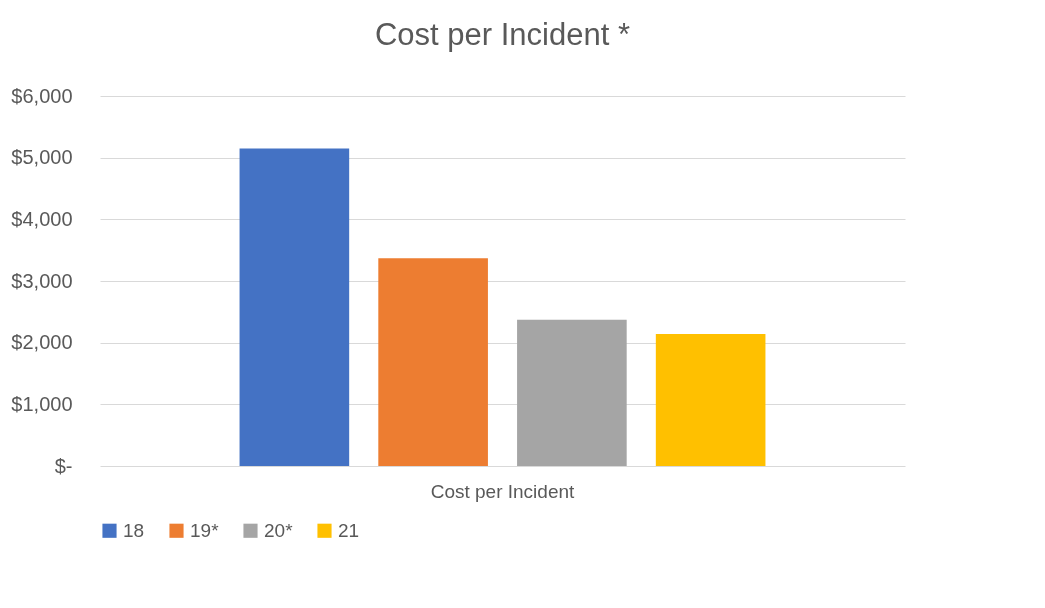 This screenshot has width=1045, height=608. Describe the element at coordinates (134, 530) in the screenshot. I see `legend-label: 18` at that location.